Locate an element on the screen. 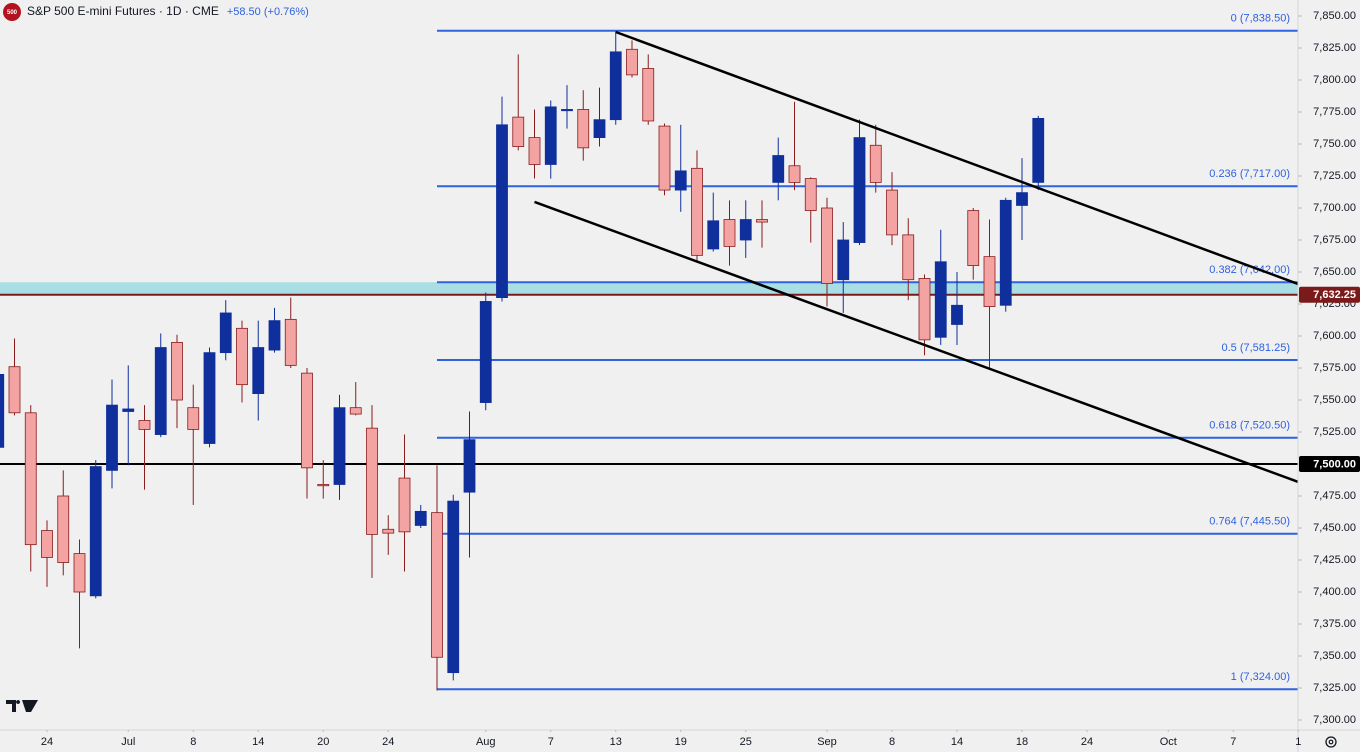 This screenshot has height=752, width=1360. y-tick-label: 7,675.00 is located at coordinates (1334, 240).